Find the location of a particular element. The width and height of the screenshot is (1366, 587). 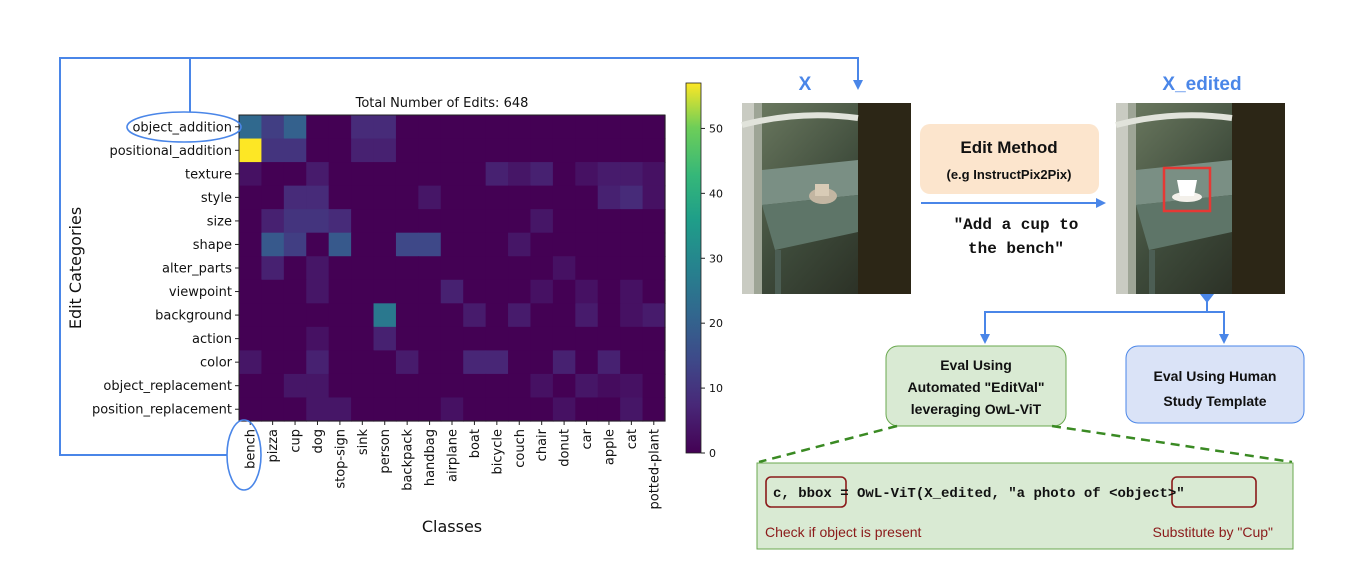

y-tick-label: alter_parts is located at coordinates (197, 269).